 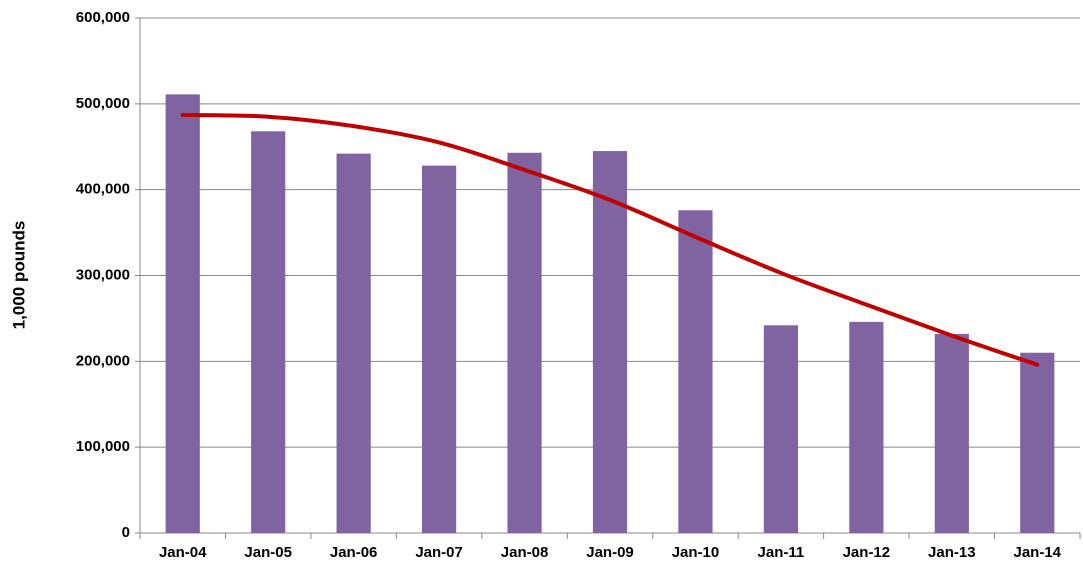 I want to click on y-axis-label: 1,000 pounds, so click(x=18, y=275).